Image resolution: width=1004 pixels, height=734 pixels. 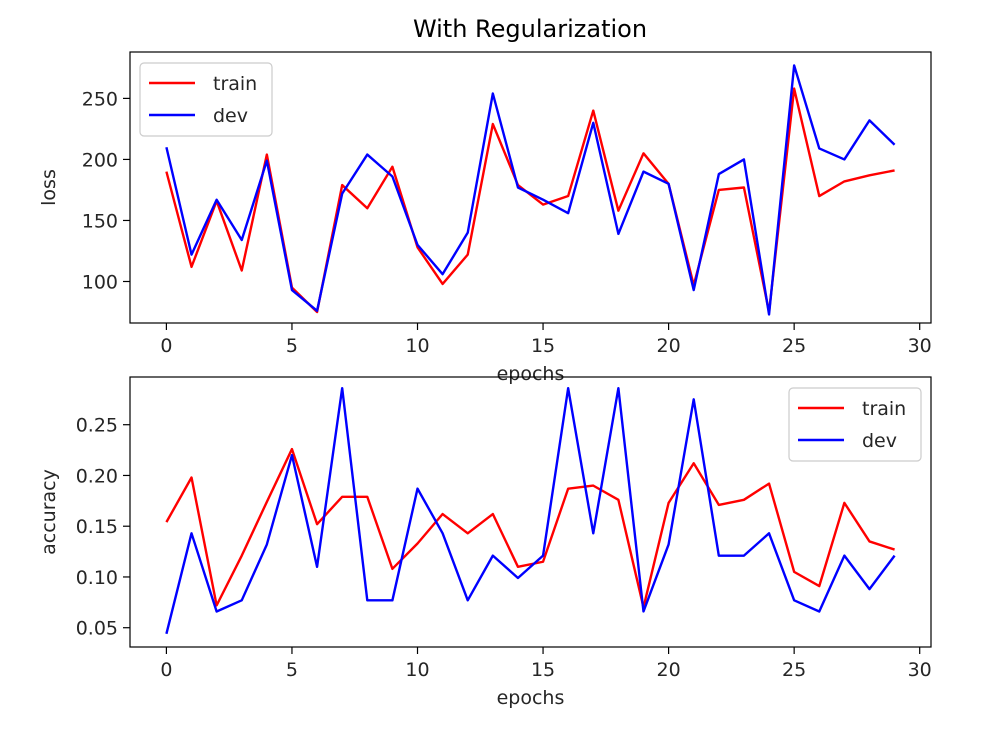 I want to click on legend-label-dev-0: dev, so click(x=230, y=116).